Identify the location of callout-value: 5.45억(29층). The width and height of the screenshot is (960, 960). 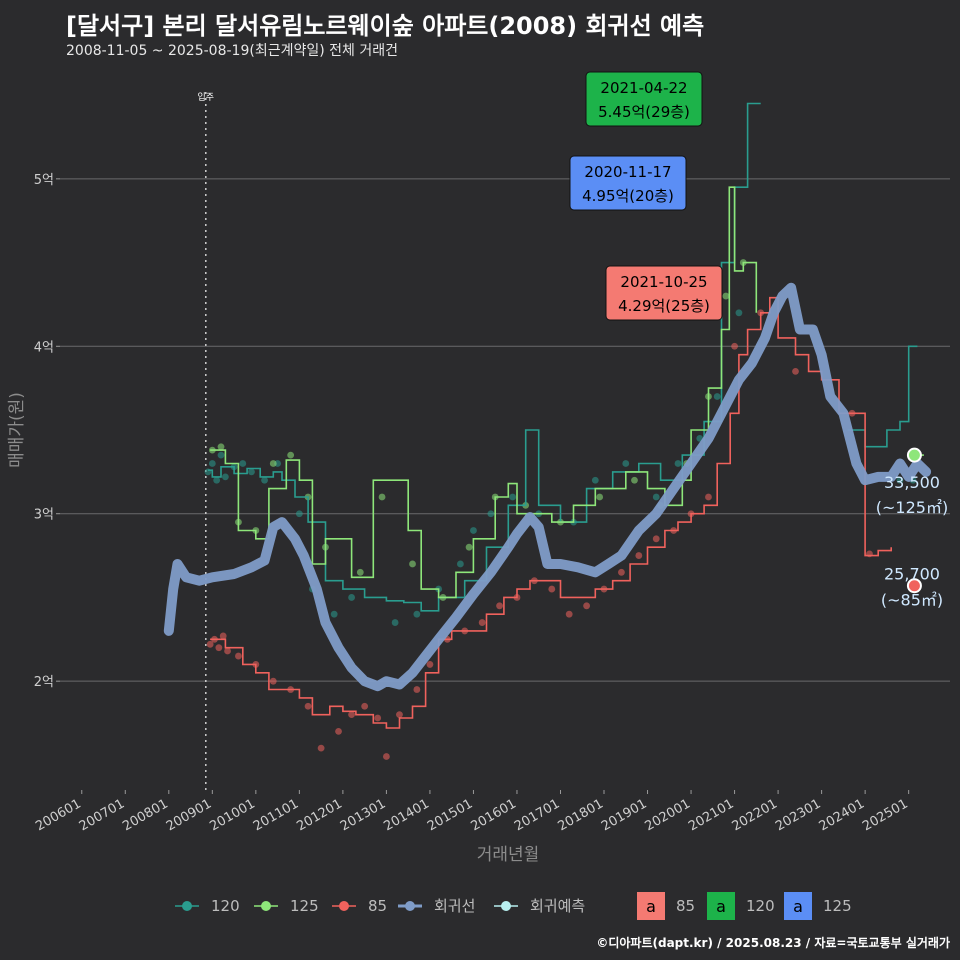
(644, 112).